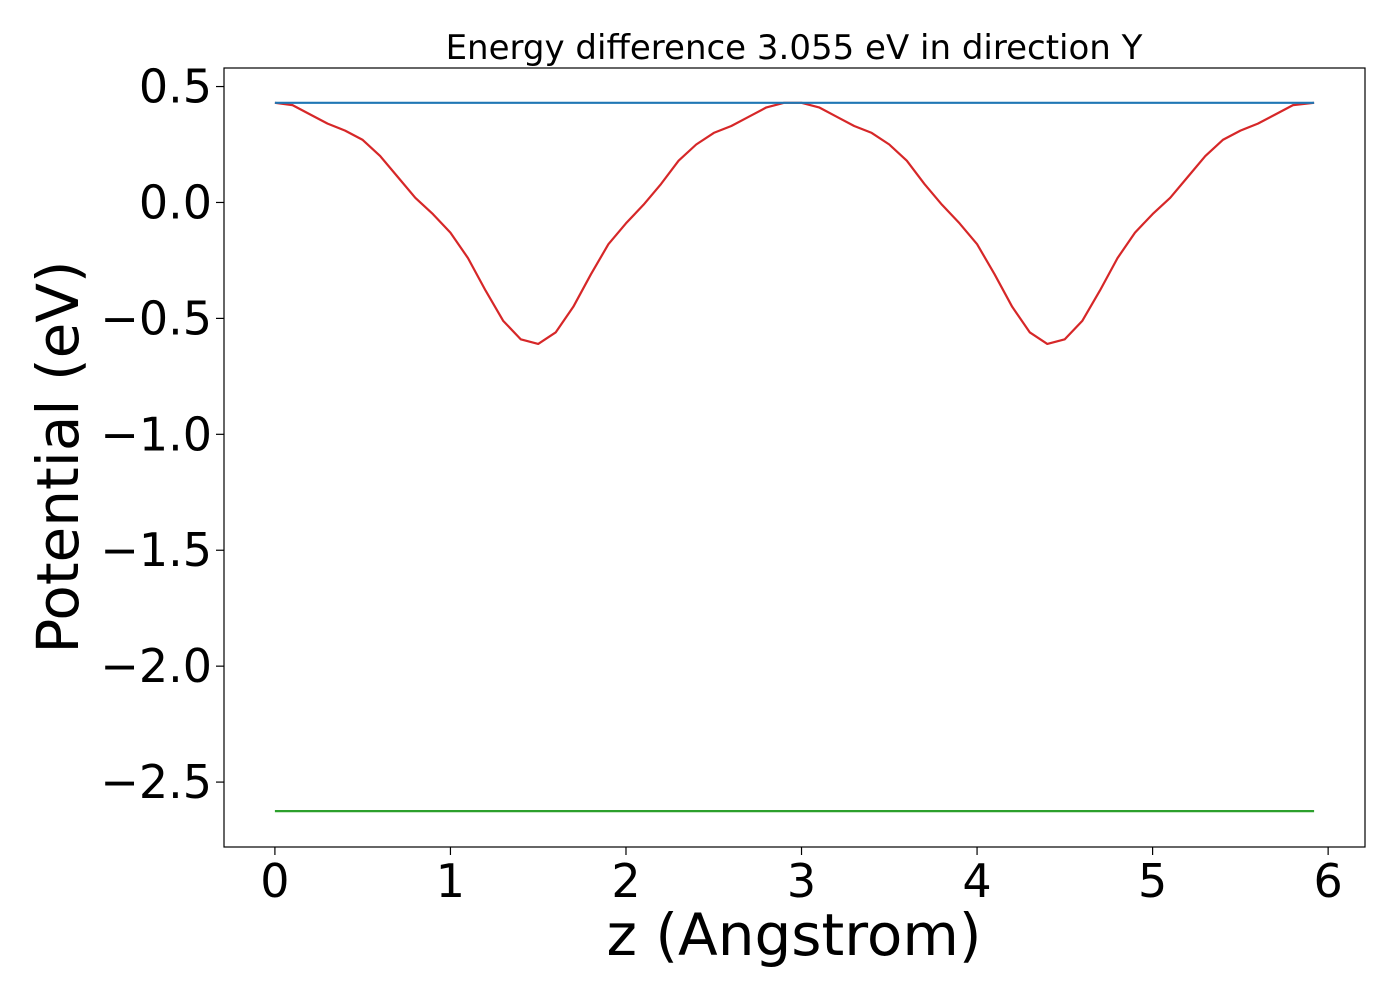  What do you see at coordinates (156, 434) in the screenshot?
I see `y-tick-label: −1.0` at bounding box center [156, 434].